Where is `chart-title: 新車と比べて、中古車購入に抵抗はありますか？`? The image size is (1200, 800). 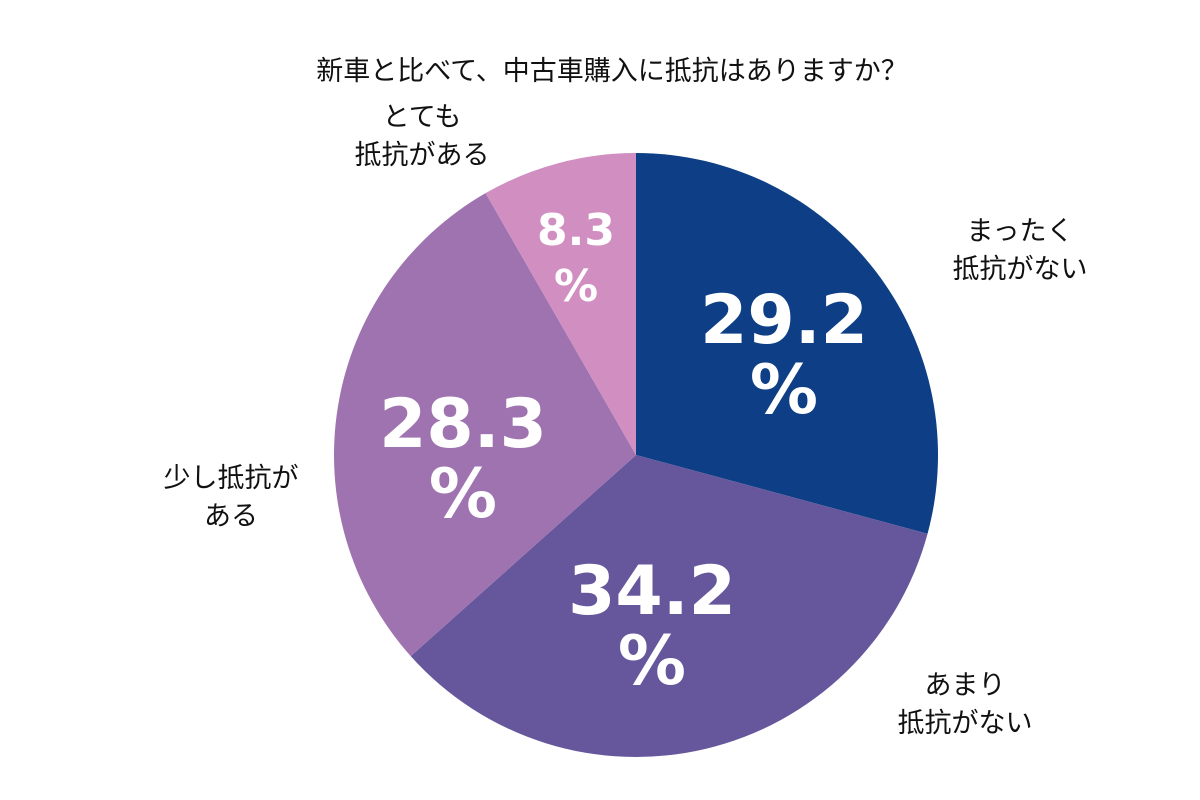
chart-title: 新車と比べて、中古車購入に抵抗はありますか？ is located at coordinates (612, 71).